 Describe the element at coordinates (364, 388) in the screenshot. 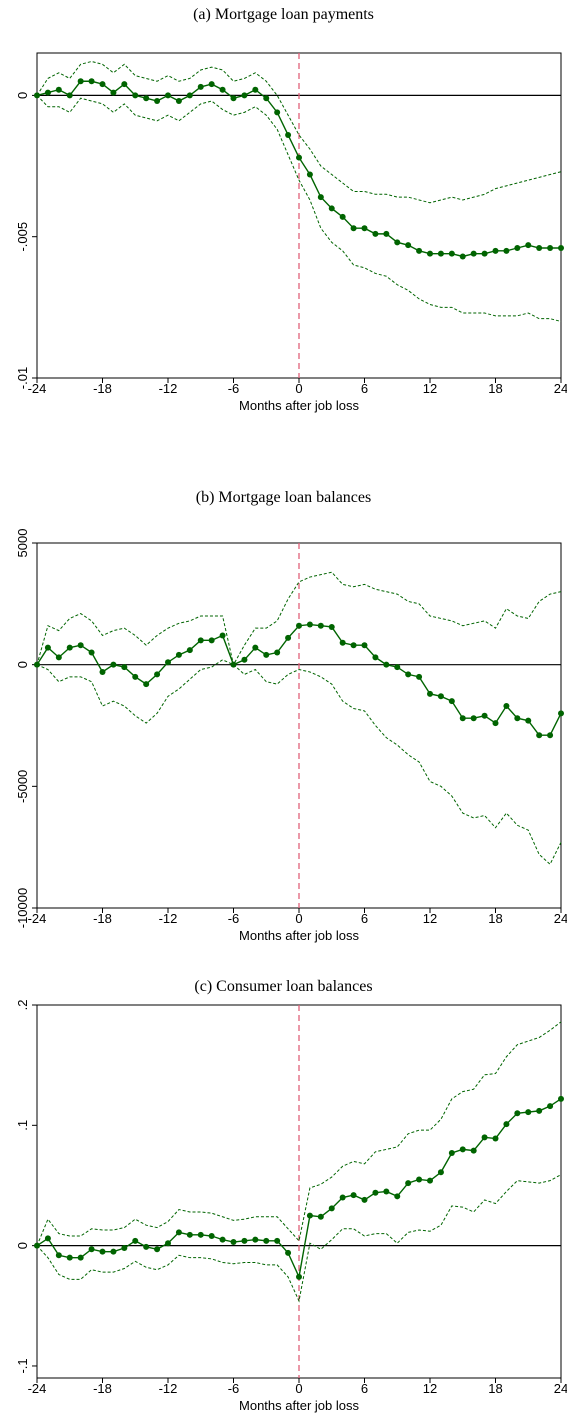

I see `x-tick-label: 6` at that location.